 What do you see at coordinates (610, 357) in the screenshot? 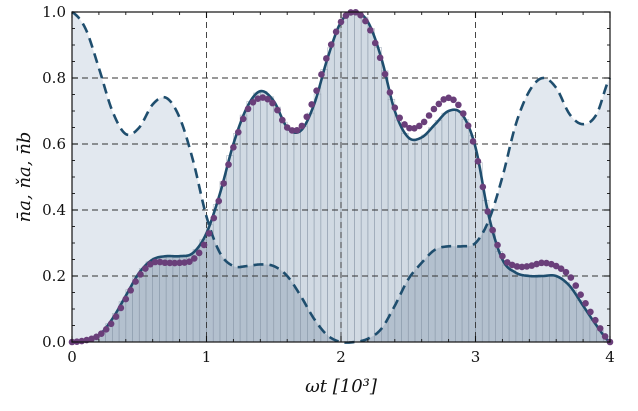
I see `x-tick-label: 4` at bounding box center [610, 357].